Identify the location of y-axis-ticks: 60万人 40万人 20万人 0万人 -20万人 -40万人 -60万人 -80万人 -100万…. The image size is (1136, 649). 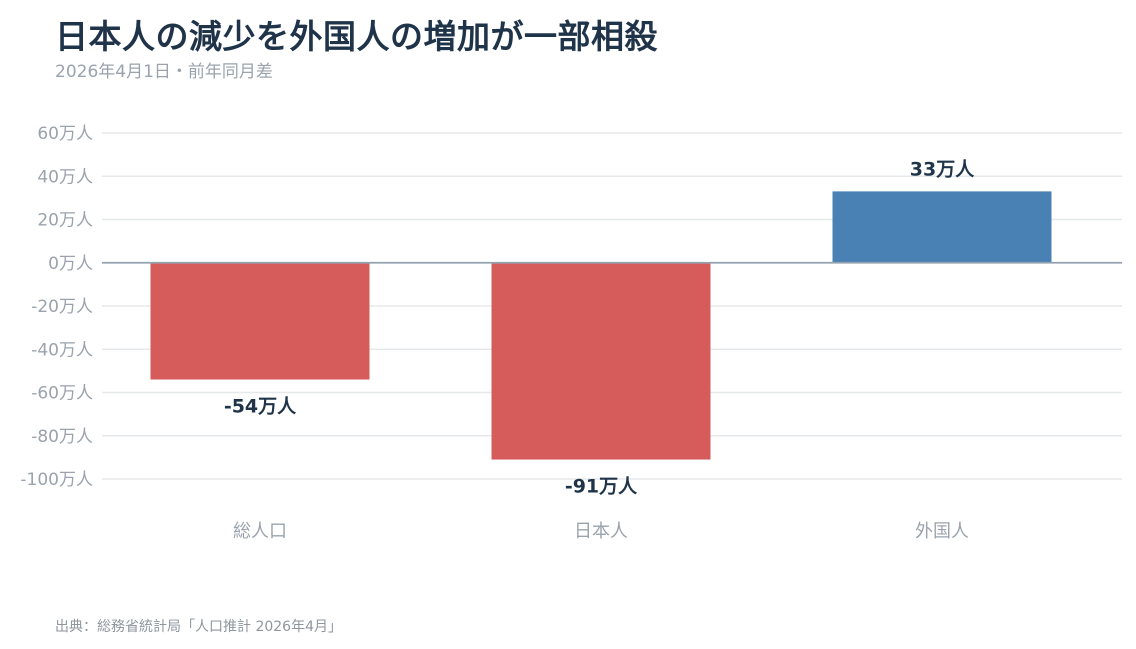
(56, 307).